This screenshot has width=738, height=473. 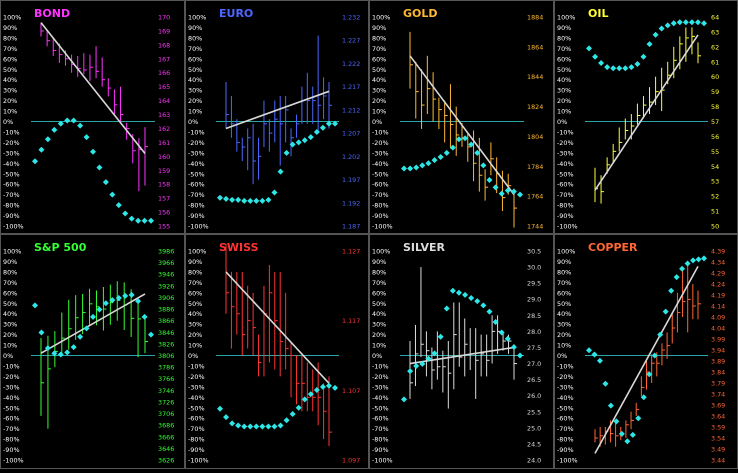 I want to click on pct-tick-label: 60%, so click(x=195, y=59).